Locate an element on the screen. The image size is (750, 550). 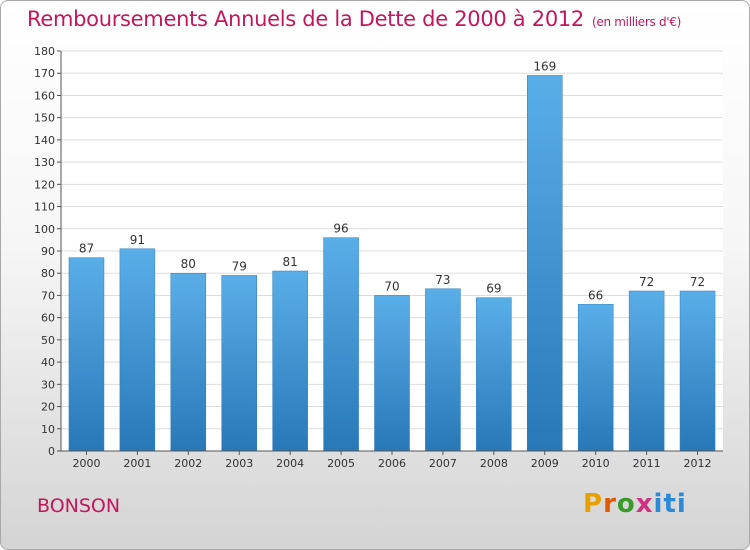
y-tick-label: 130 is located at coordinates (44, 162).